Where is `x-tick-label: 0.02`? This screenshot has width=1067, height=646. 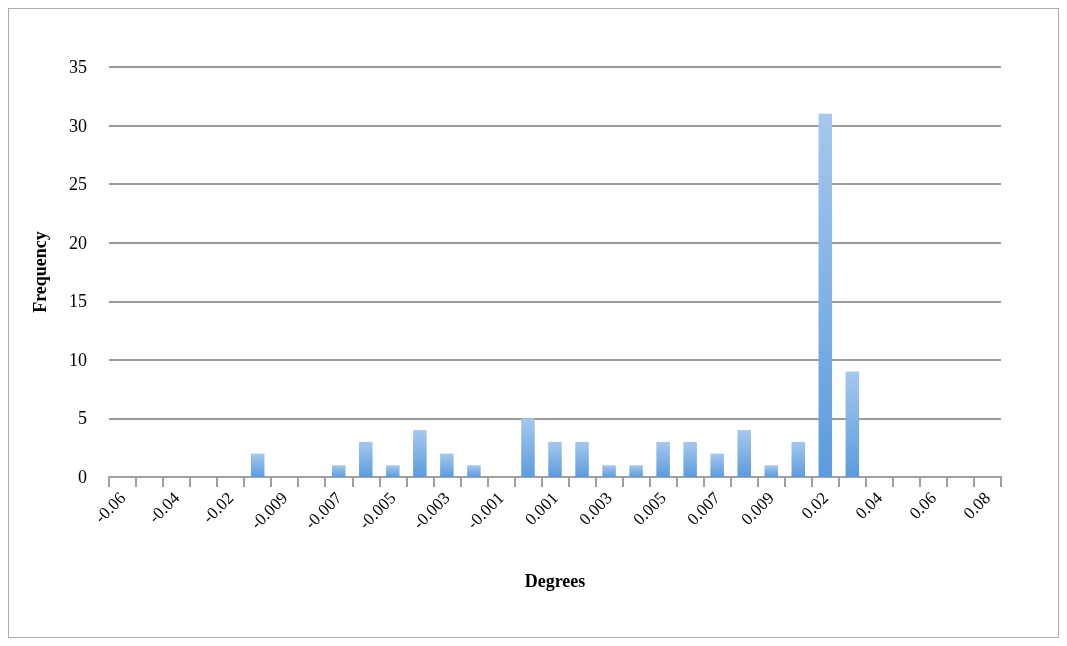 x-tick-label: 0.02 is located at coordinates (815, 505).